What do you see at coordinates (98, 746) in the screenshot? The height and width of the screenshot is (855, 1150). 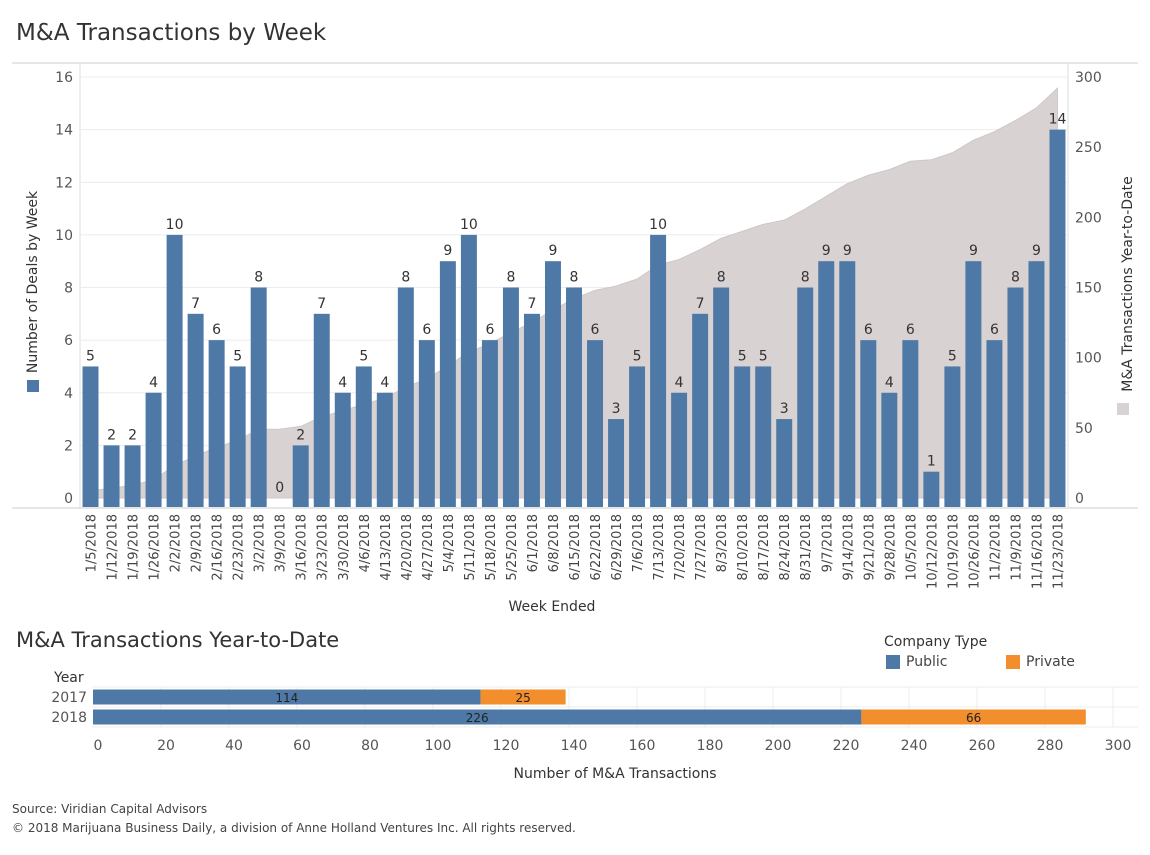 I see `ytd-x-tick-label: 0` at bounding box center [98, 746].